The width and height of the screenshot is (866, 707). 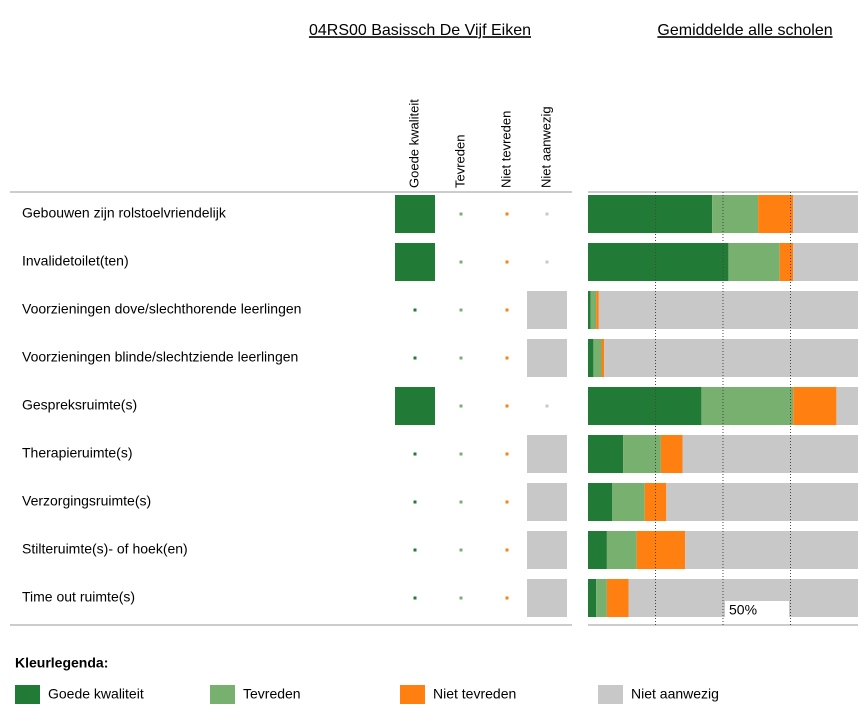 What do you see at coordinates (77, 453) in the screenshot?
I see `row-label: Therapieruimte(s)` at bounding box center [77, 453].